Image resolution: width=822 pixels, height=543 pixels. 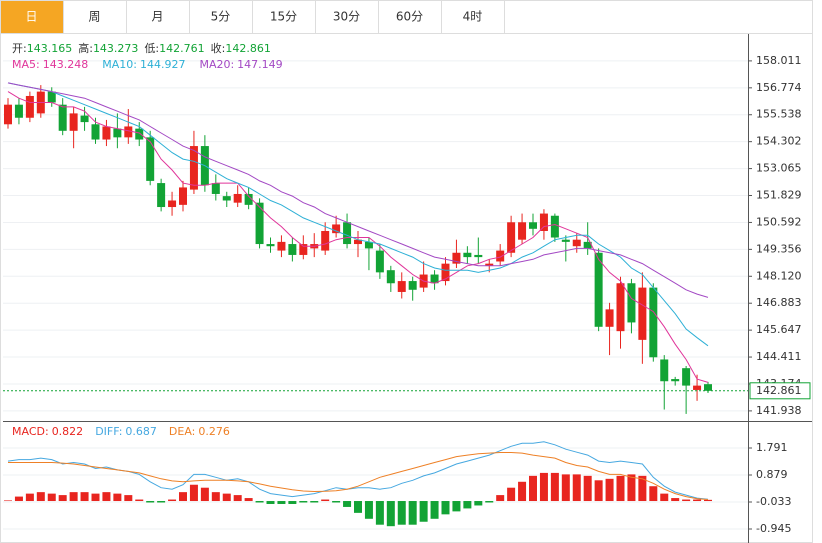 I want to click on tab: 30分, so click(x=347, y=17).